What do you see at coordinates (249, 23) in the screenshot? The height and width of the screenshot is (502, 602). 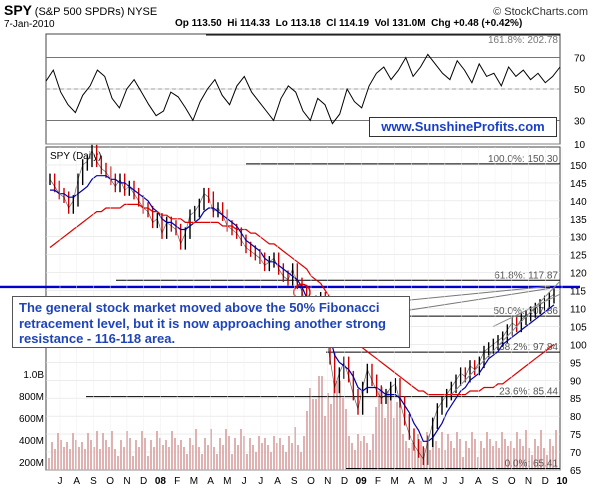 I see `quote-high: Hi 114.33` at bounding box center [249, 23].